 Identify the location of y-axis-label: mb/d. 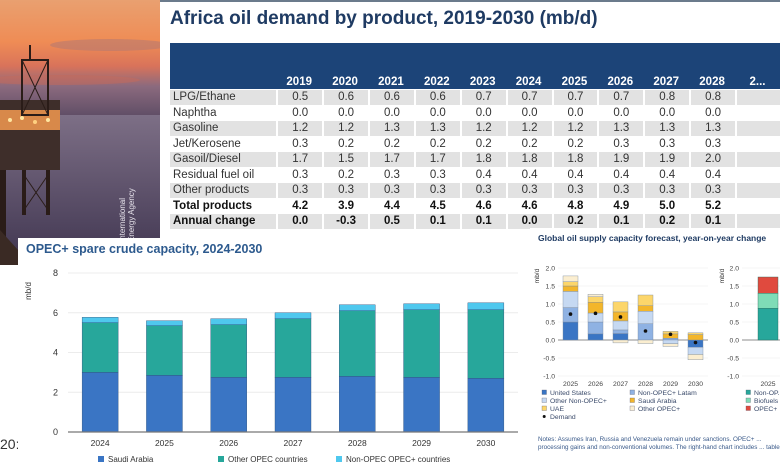
(28, 291).